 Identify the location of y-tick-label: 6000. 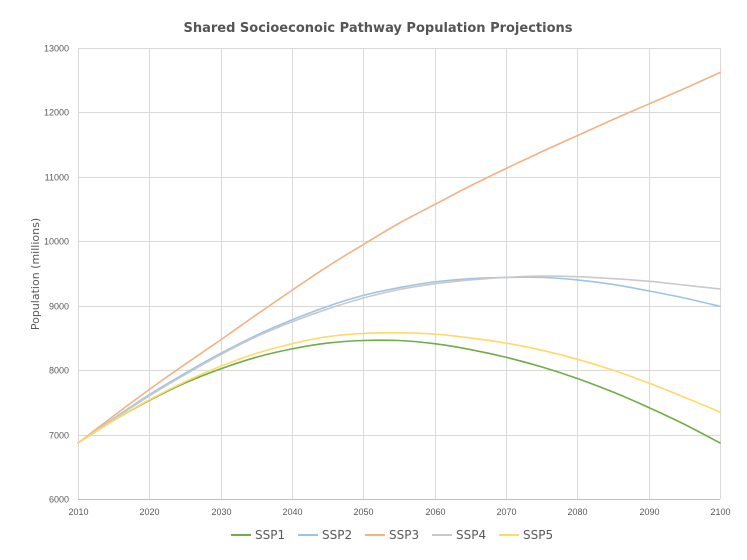
(59, 500).